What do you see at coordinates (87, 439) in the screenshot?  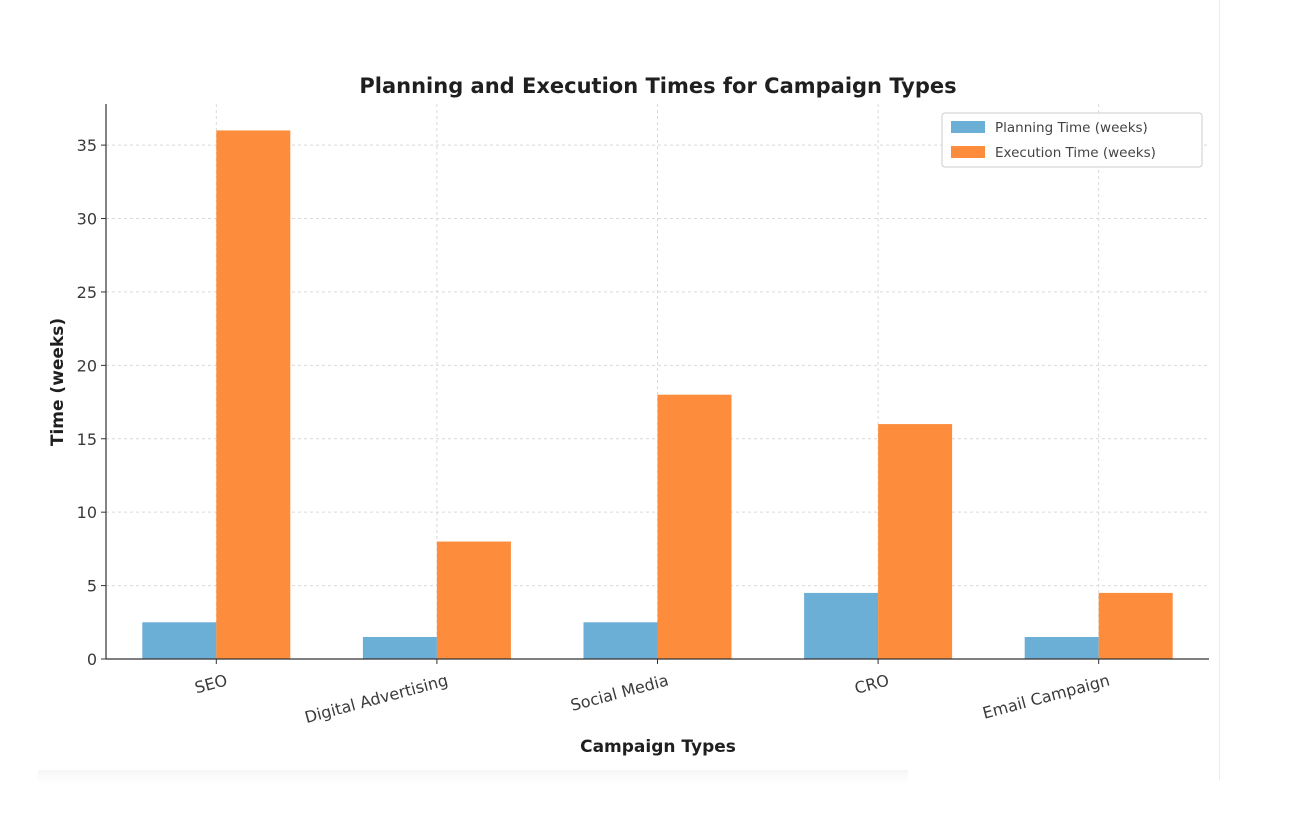 I see `y-tick-label: 15` at bounding box center [87, 439].